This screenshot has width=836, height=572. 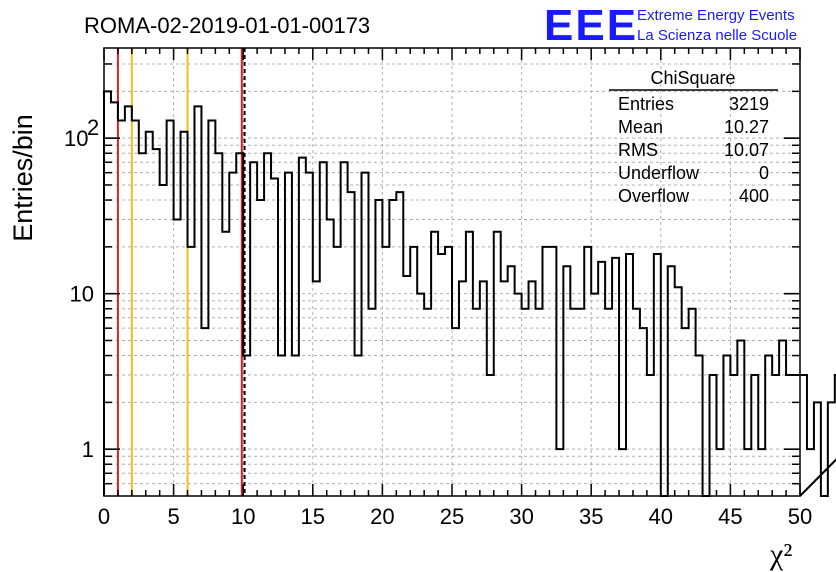 What do you see at coordinates (243, 516) in the screenshot?
I see `x-tick-label: 10` at bounding box center [243, 516].